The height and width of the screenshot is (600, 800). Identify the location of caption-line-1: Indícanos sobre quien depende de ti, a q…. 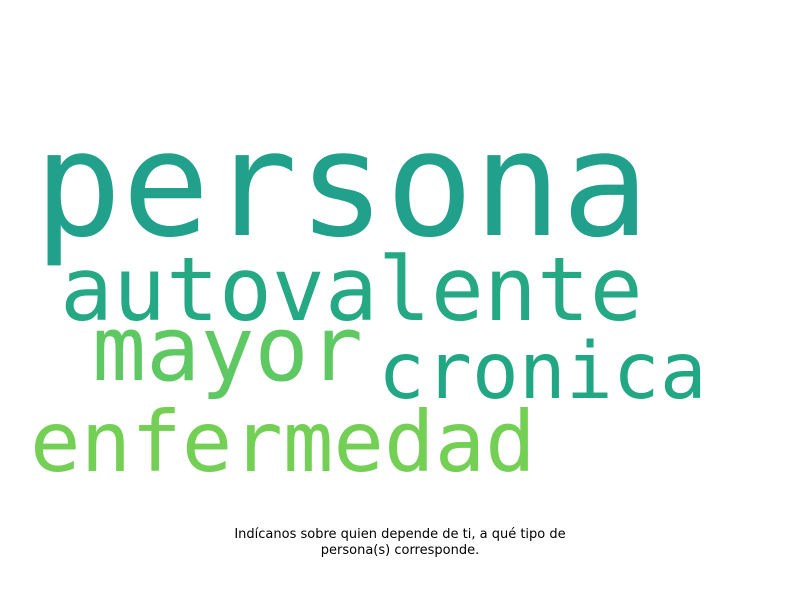
(400, 534).